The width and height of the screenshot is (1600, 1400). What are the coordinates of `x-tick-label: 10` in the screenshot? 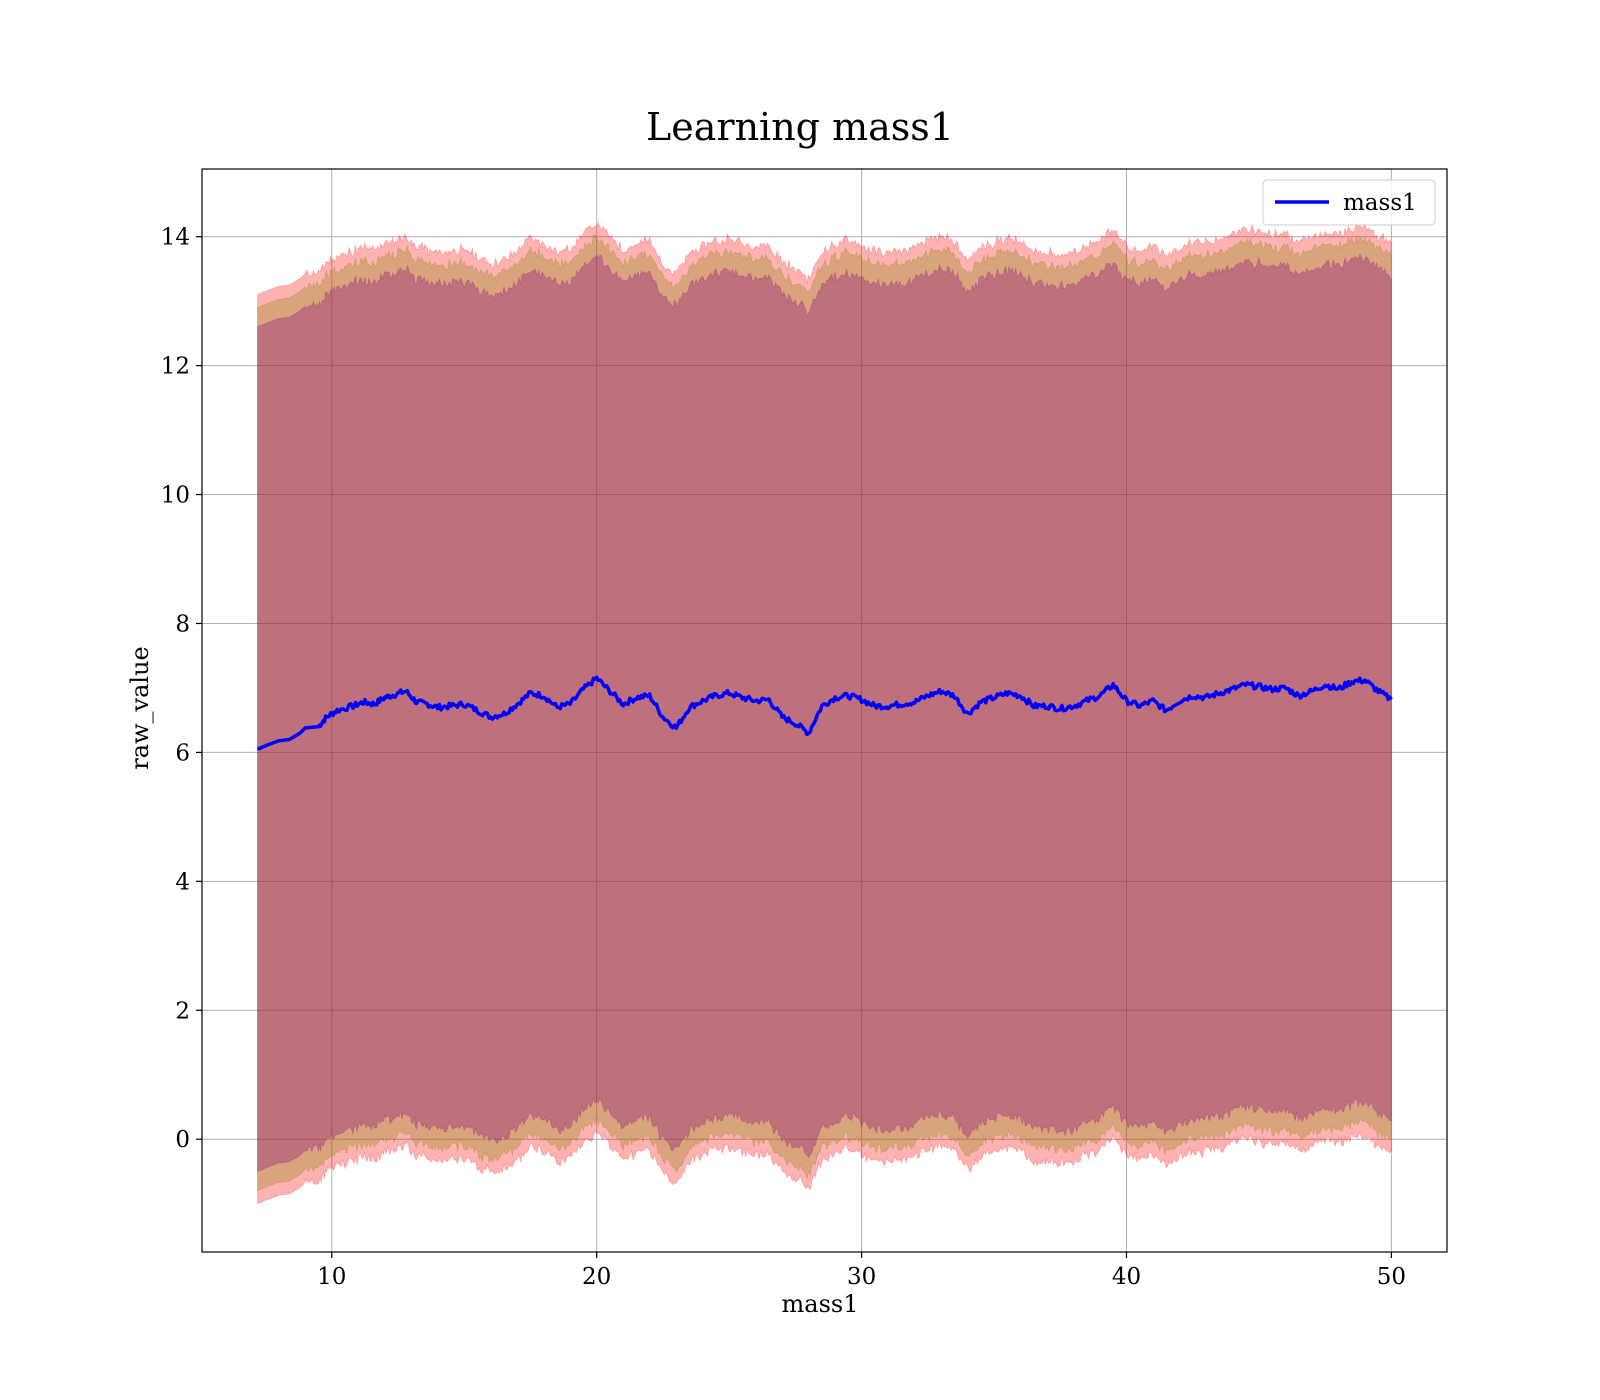 It's located at (331, 1277).